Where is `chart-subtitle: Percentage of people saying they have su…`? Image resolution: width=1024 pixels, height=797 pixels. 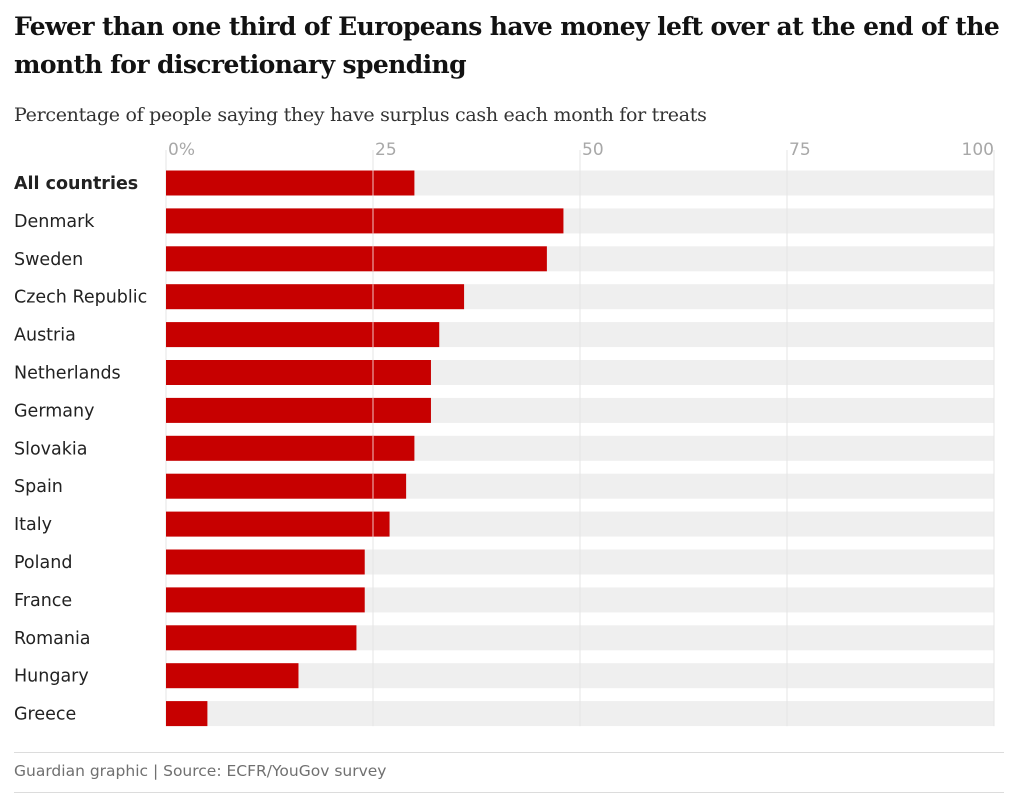 chart-subtitle: Percentage of people saying they have su… is located at coordinates (360, 115).